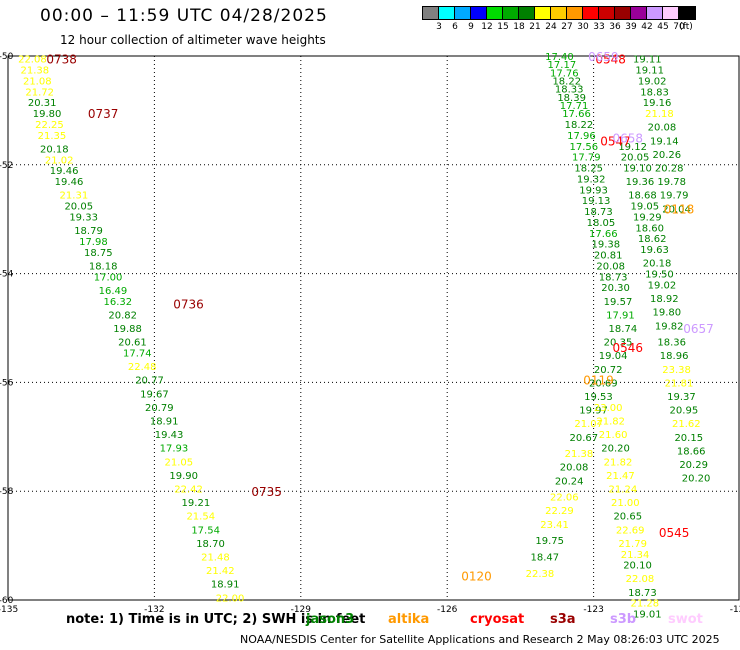  I want to click on wave-height-value: 20.35, so click(618, 343).